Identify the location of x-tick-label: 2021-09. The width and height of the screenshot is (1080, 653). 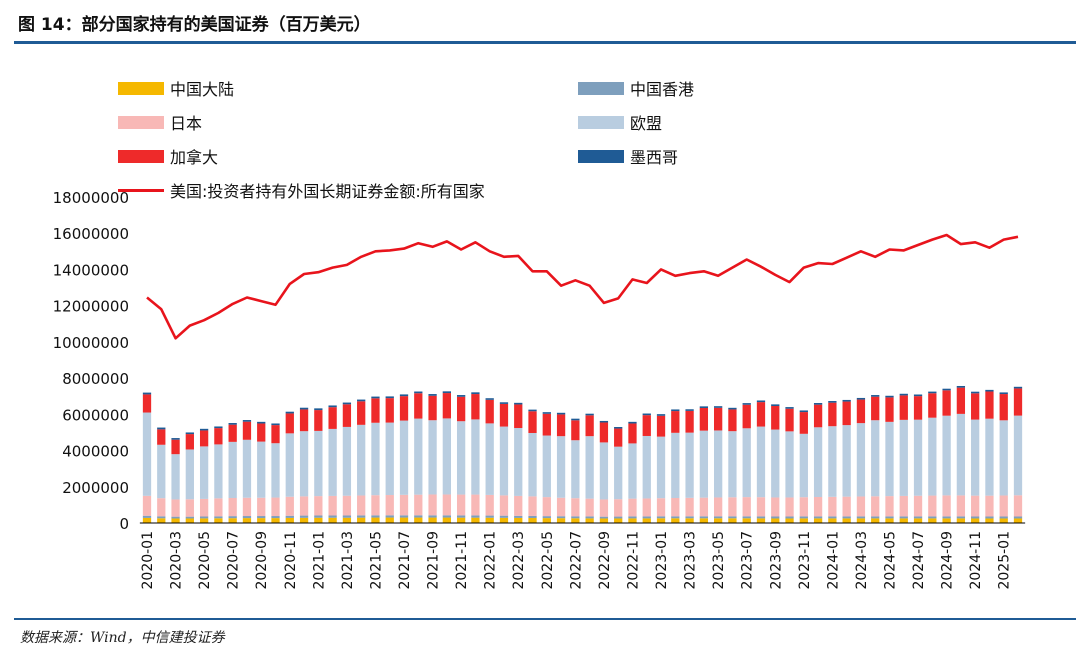
(434, 560).